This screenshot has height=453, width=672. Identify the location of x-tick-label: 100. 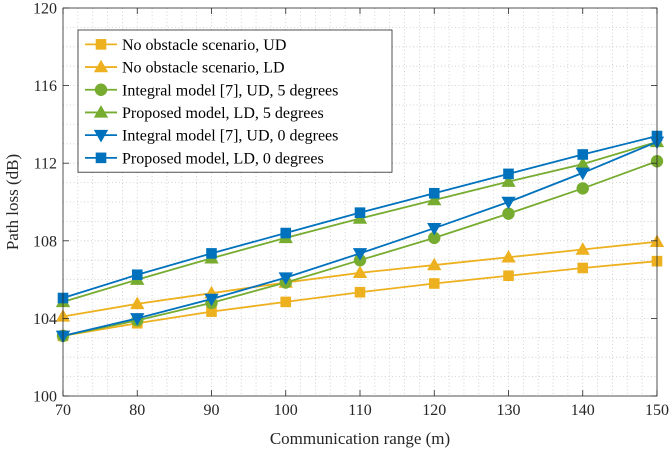
(286, 410).